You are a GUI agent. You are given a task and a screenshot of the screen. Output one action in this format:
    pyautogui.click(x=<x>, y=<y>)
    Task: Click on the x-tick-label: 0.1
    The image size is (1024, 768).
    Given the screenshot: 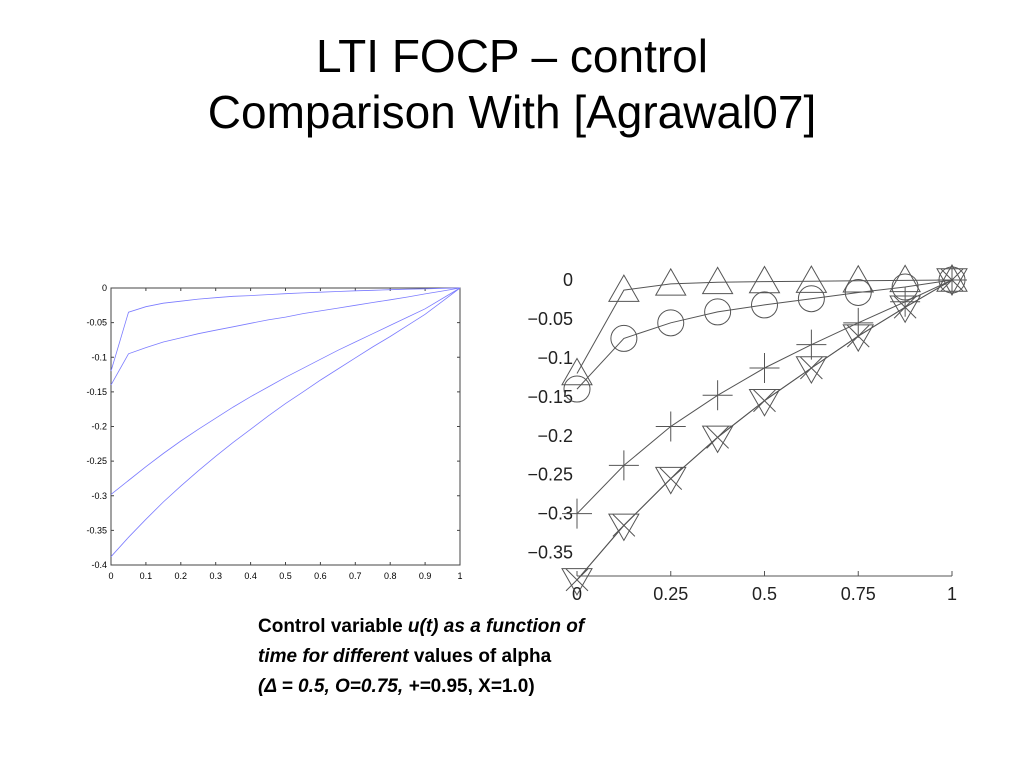 What is the action you would take?
    pyautogui.click(x=146, y=576)
    